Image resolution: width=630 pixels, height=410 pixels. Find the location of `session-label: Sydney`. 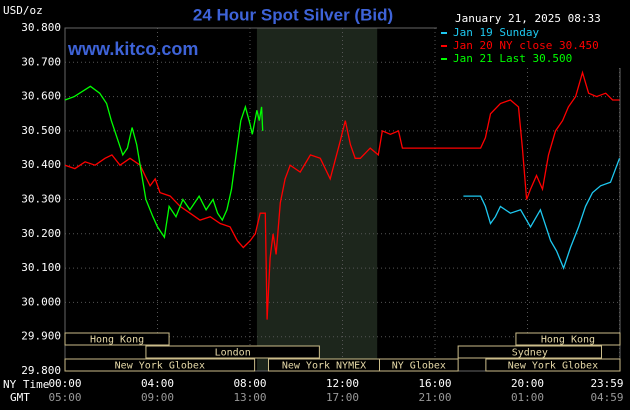

session-label: Sydney is located at coordinates (530, 353).